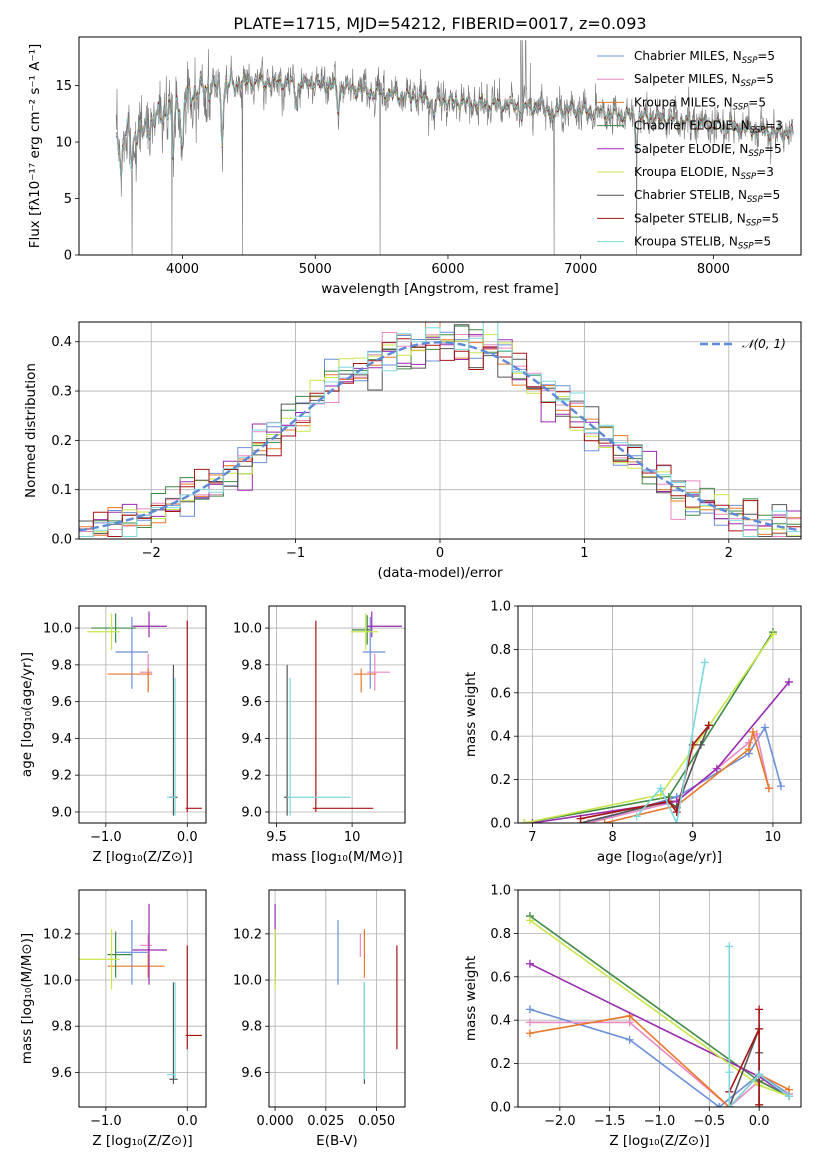  What do you see at coordinates (142, 1141) in the screenshot?
I see `x-axis-label: Z [log₁₀(Z/Z⊙)]` at bounding box center [142, 1141].